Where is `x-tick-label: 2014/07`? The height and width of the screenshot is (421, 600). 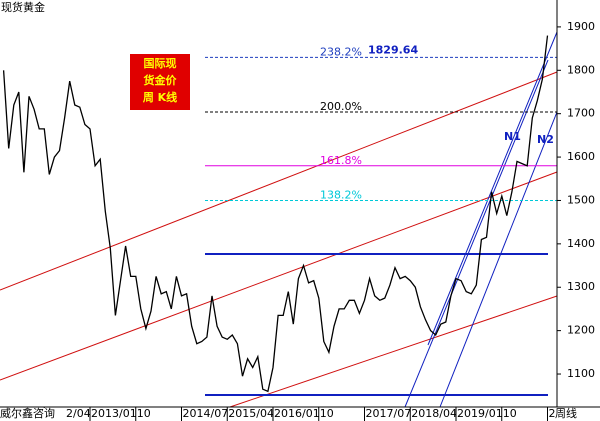
x-tick-label: 2014/07 is located at coordinates (206, 413).